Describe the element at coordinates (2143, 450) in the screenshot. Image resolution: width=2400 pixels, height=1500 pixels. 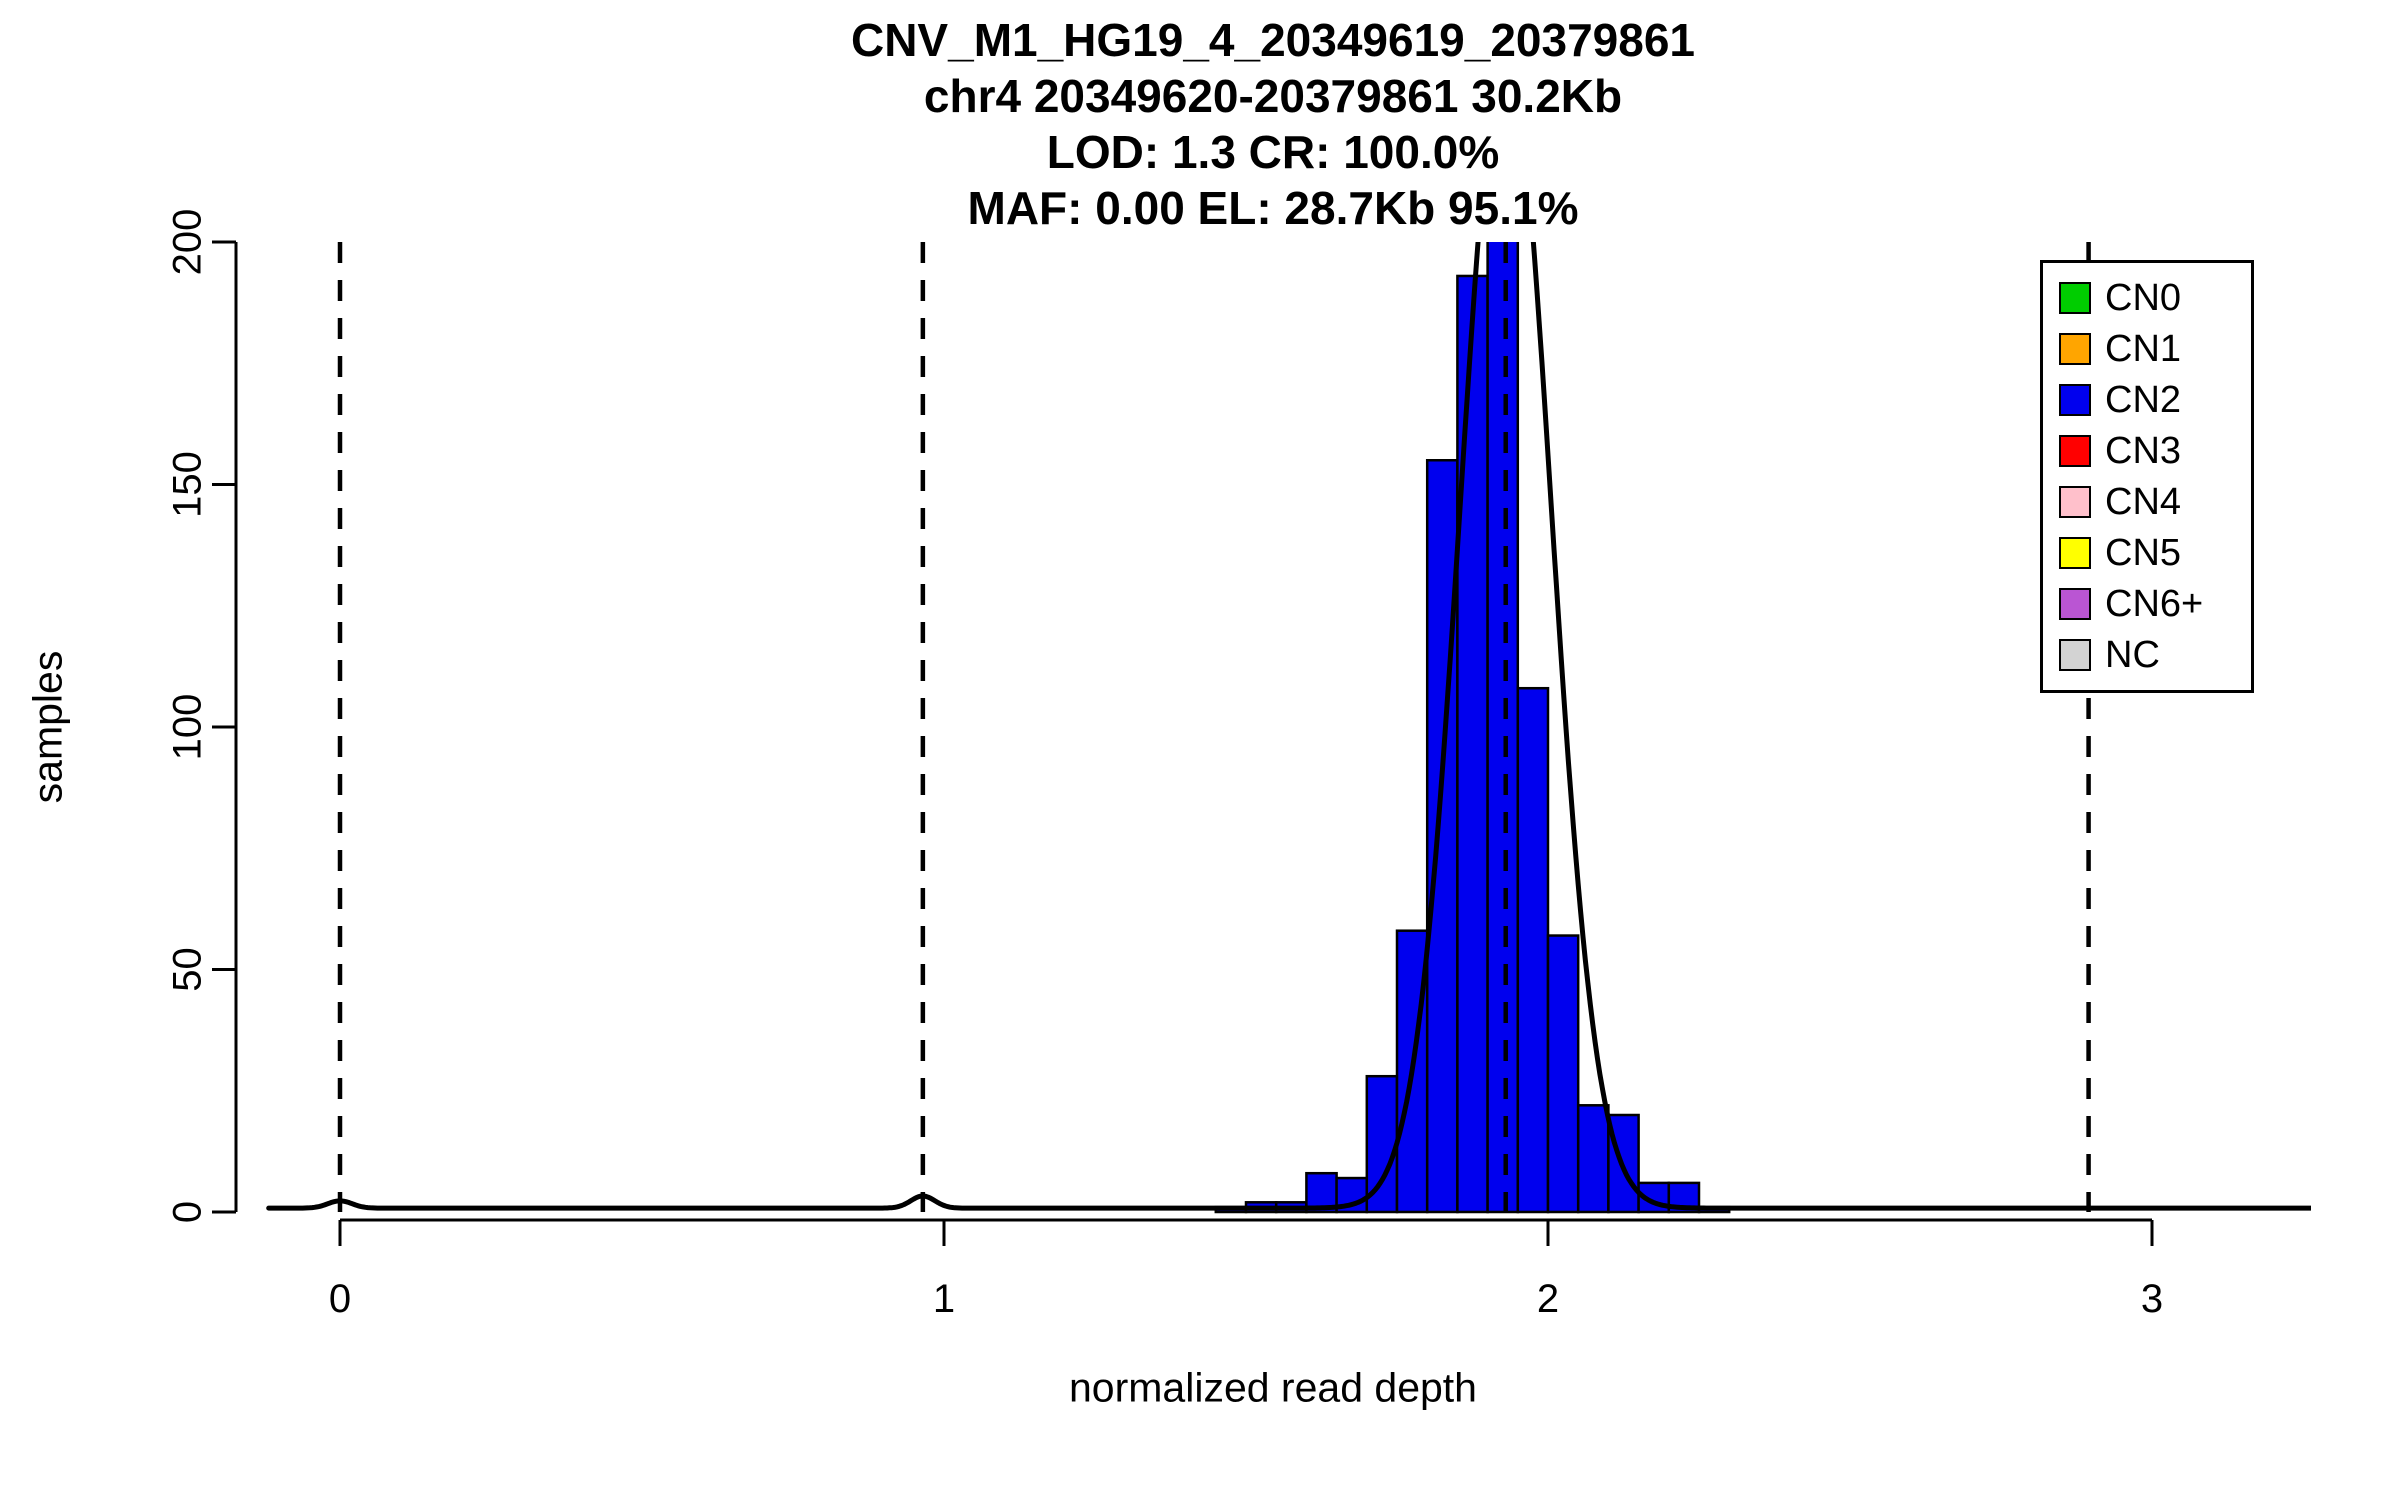
I see `legend-item-label: CN3` at that location.